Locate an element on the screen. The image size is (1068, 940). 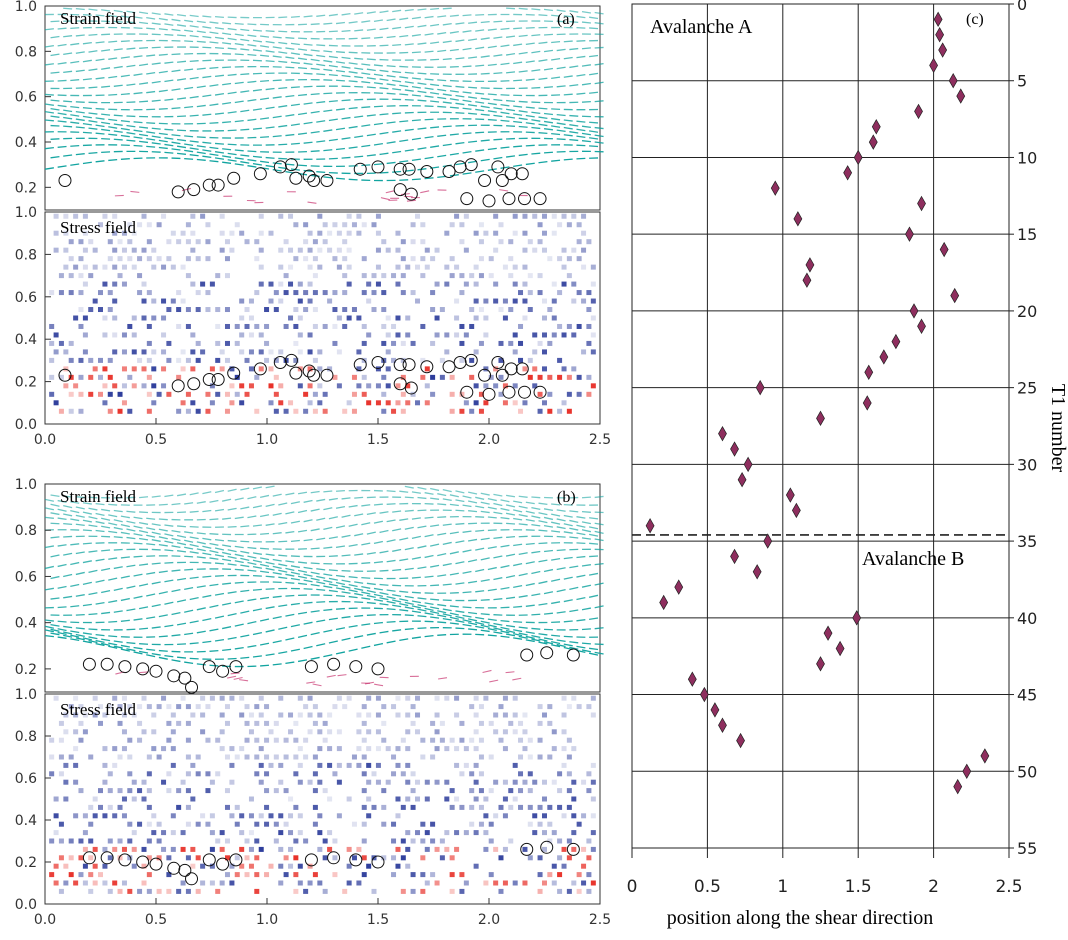
y-tick-label: 35 is located at coordinates (1027, 541).